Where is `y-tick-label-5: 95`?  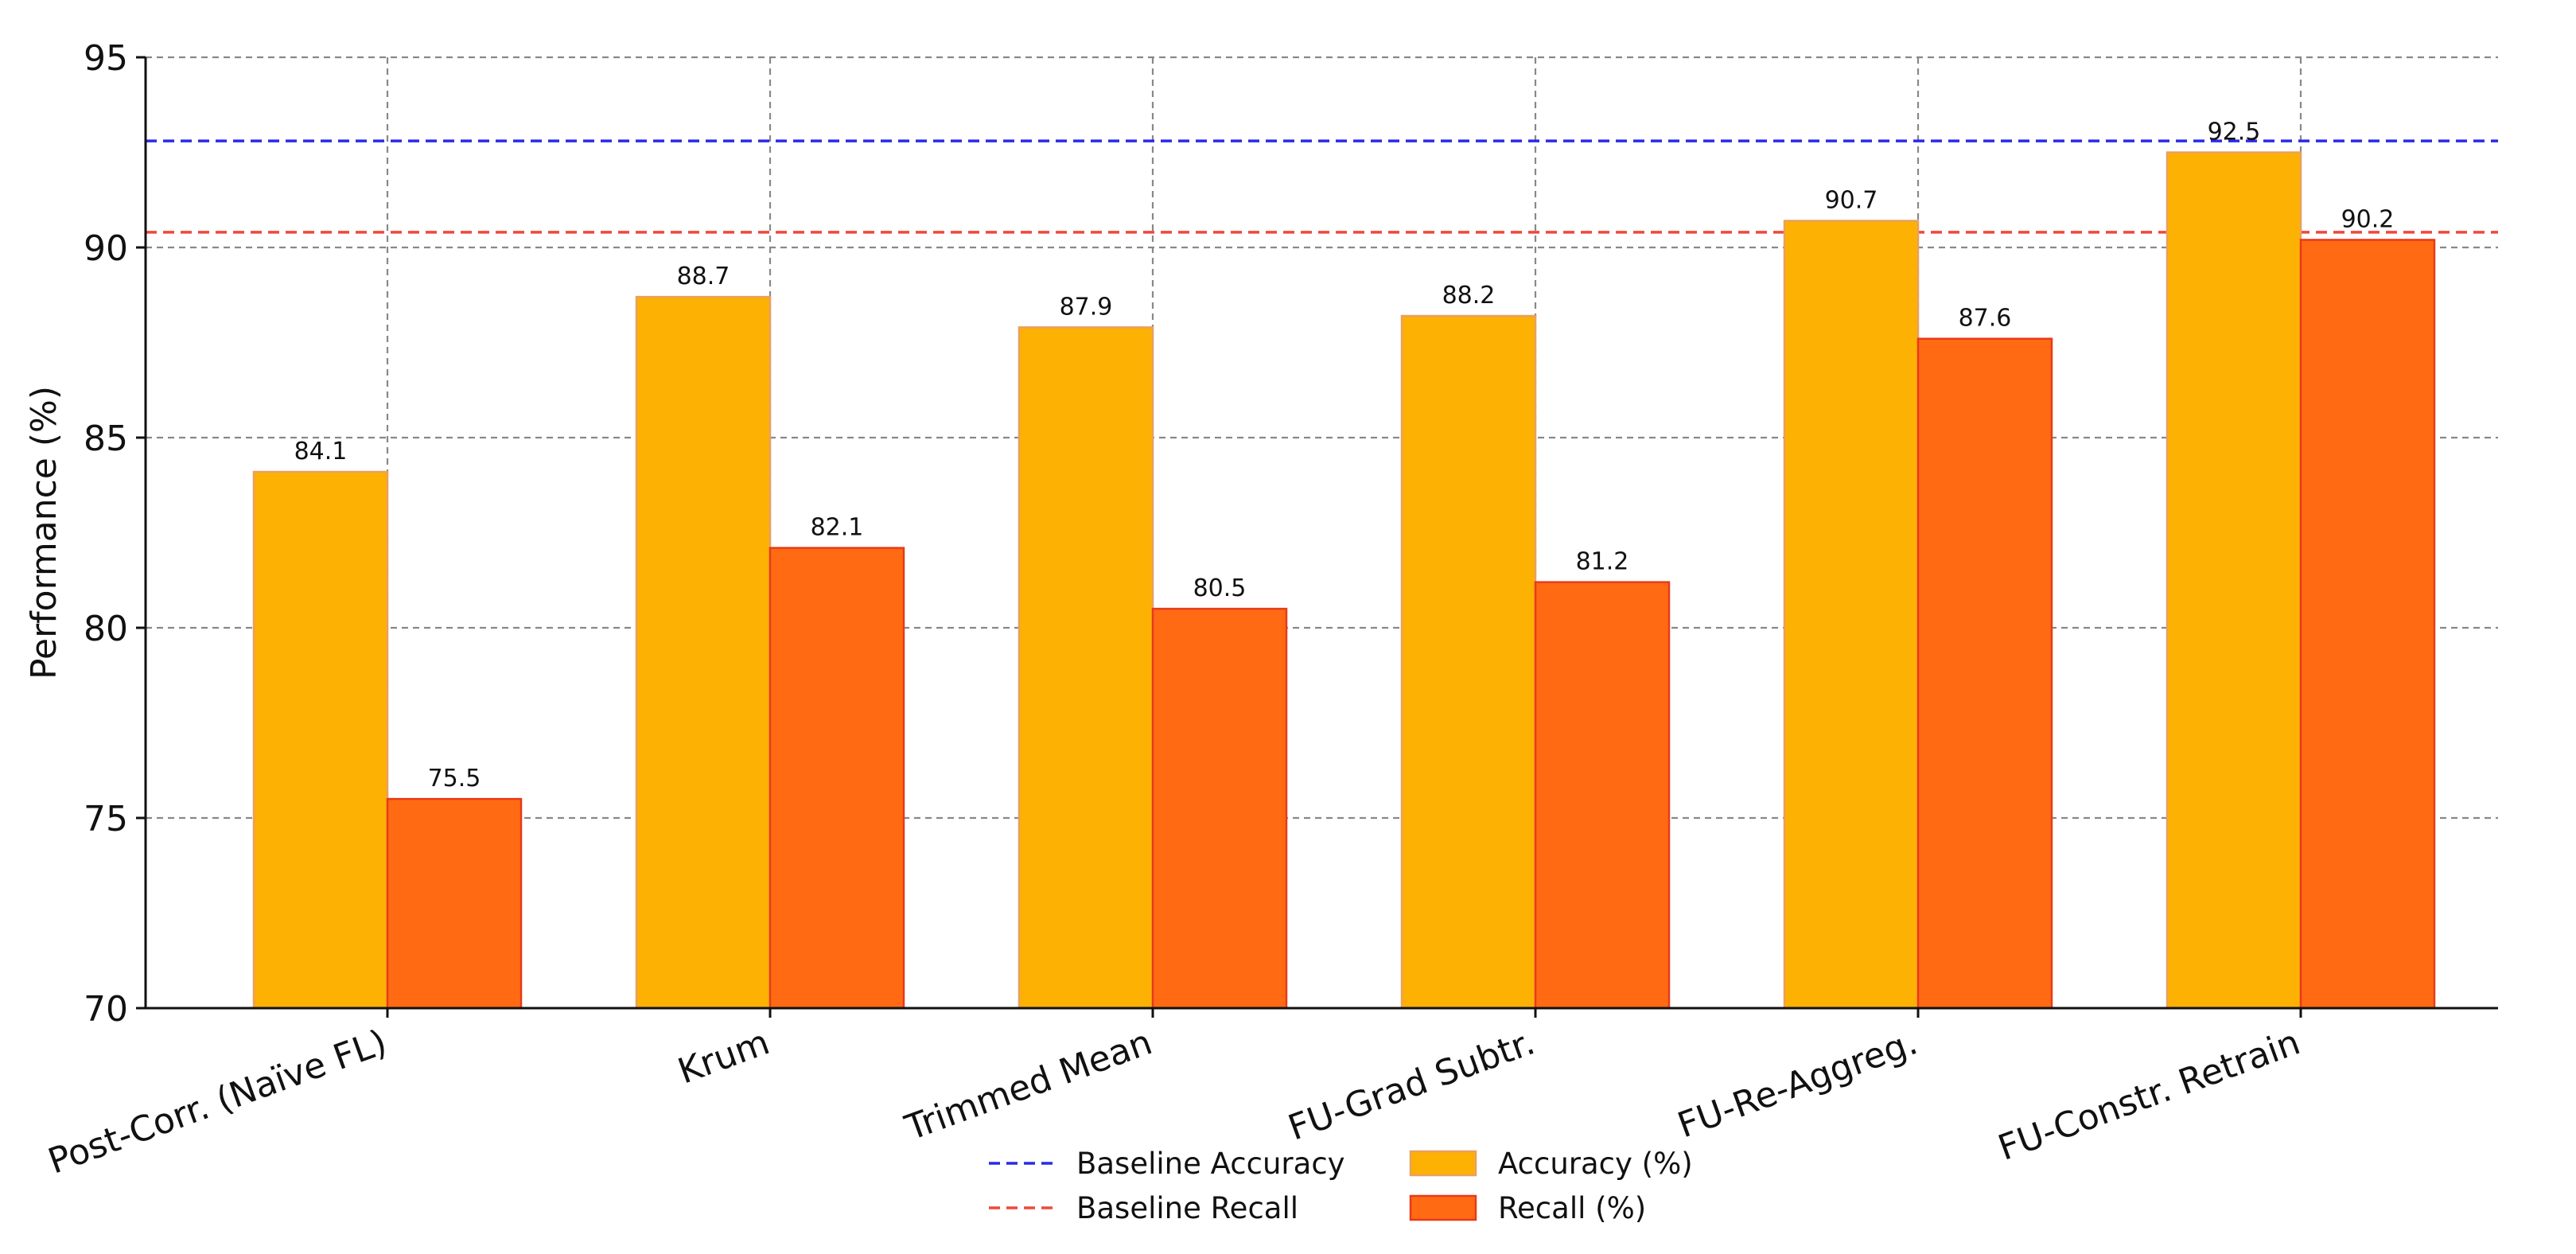
y-tick-label-5: 95 is located at coordinates (106, 58).